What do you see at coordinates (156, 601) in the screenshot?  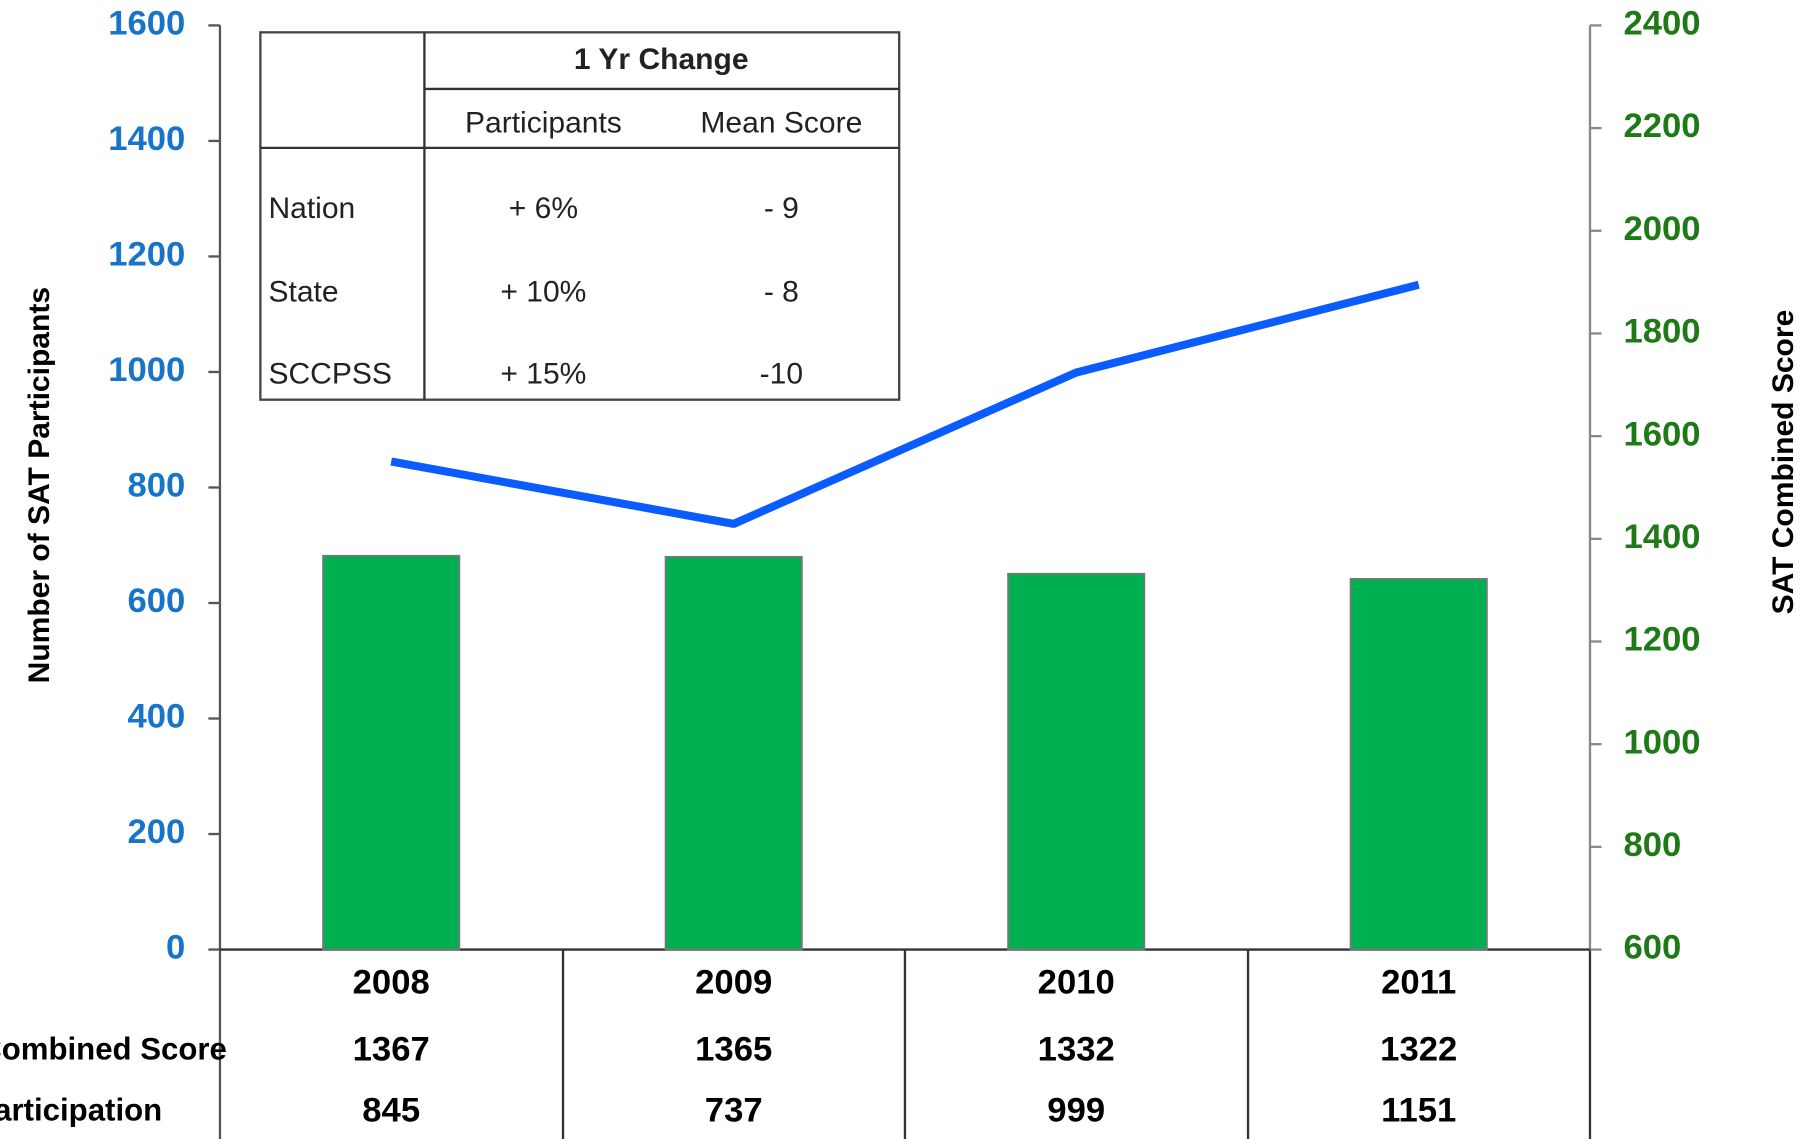 I see `y-tick-label: 600` at bounding box center [156, 601].